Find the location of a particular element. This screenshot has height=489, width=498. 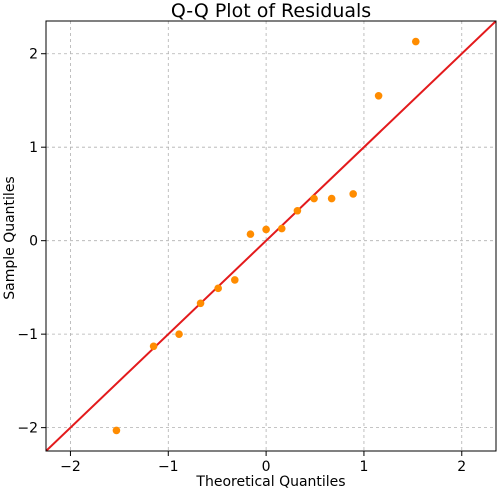

x-tick-label: −1 is located at coordinates (168, 467).